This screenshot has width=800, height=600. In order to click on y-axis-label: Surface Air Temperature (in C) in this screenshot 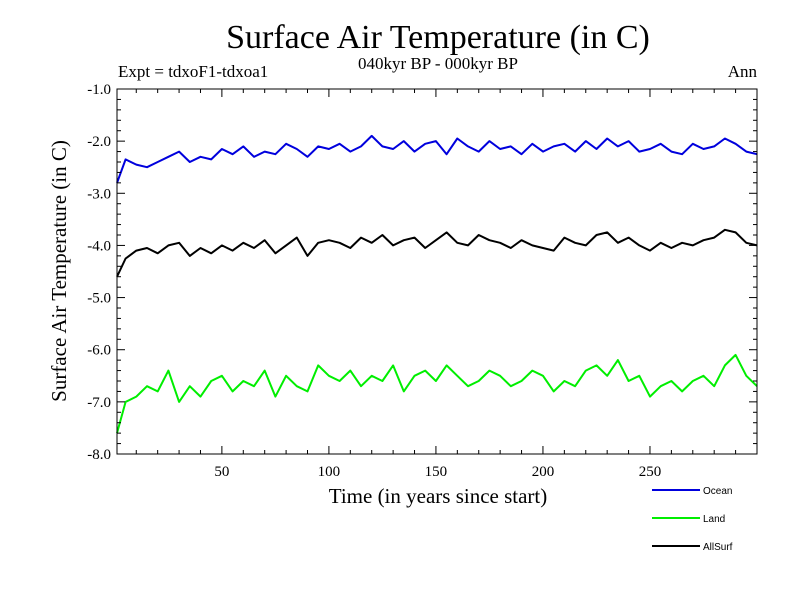, I will do `click(59, 271)`.